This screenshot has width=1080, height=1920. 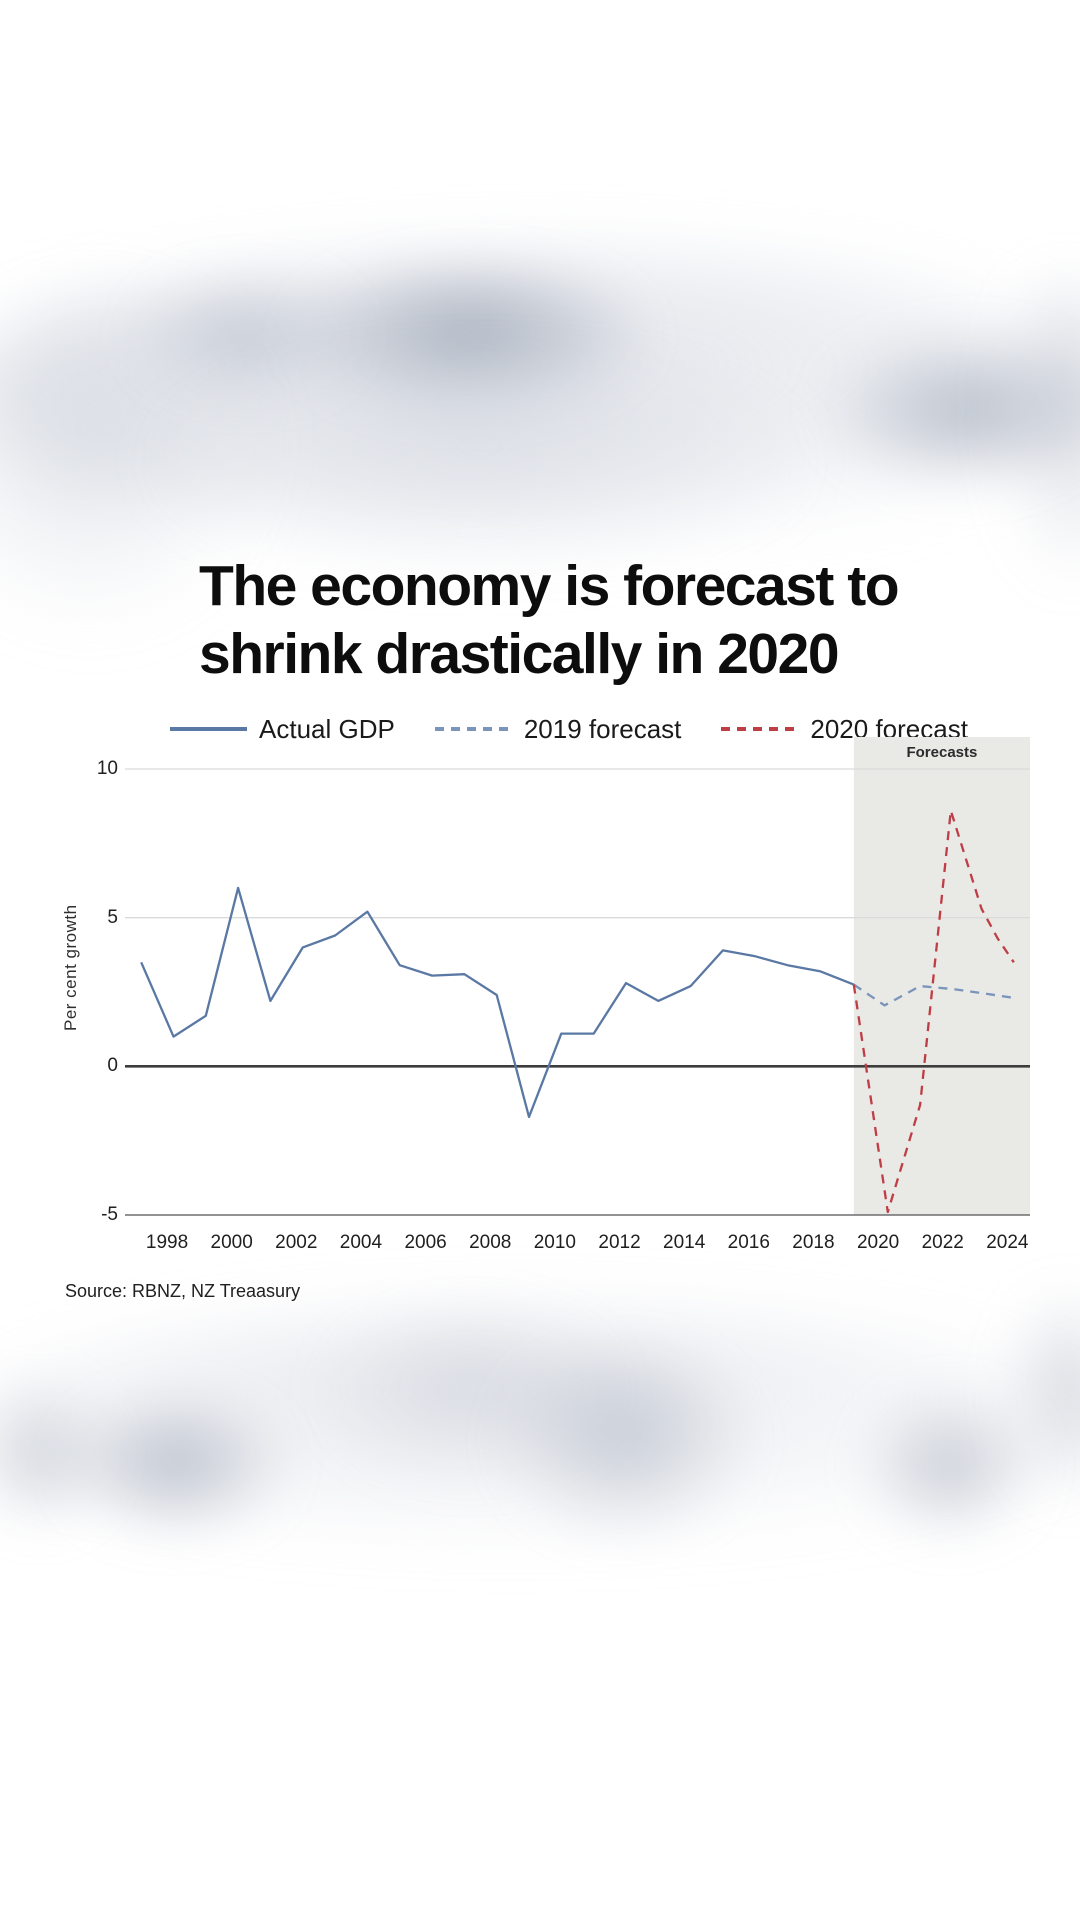 What do you see at coordinates (490, 1242) in the screenshot?
I see `x-tick-label: 2008` at bounding box center [490, 1242].